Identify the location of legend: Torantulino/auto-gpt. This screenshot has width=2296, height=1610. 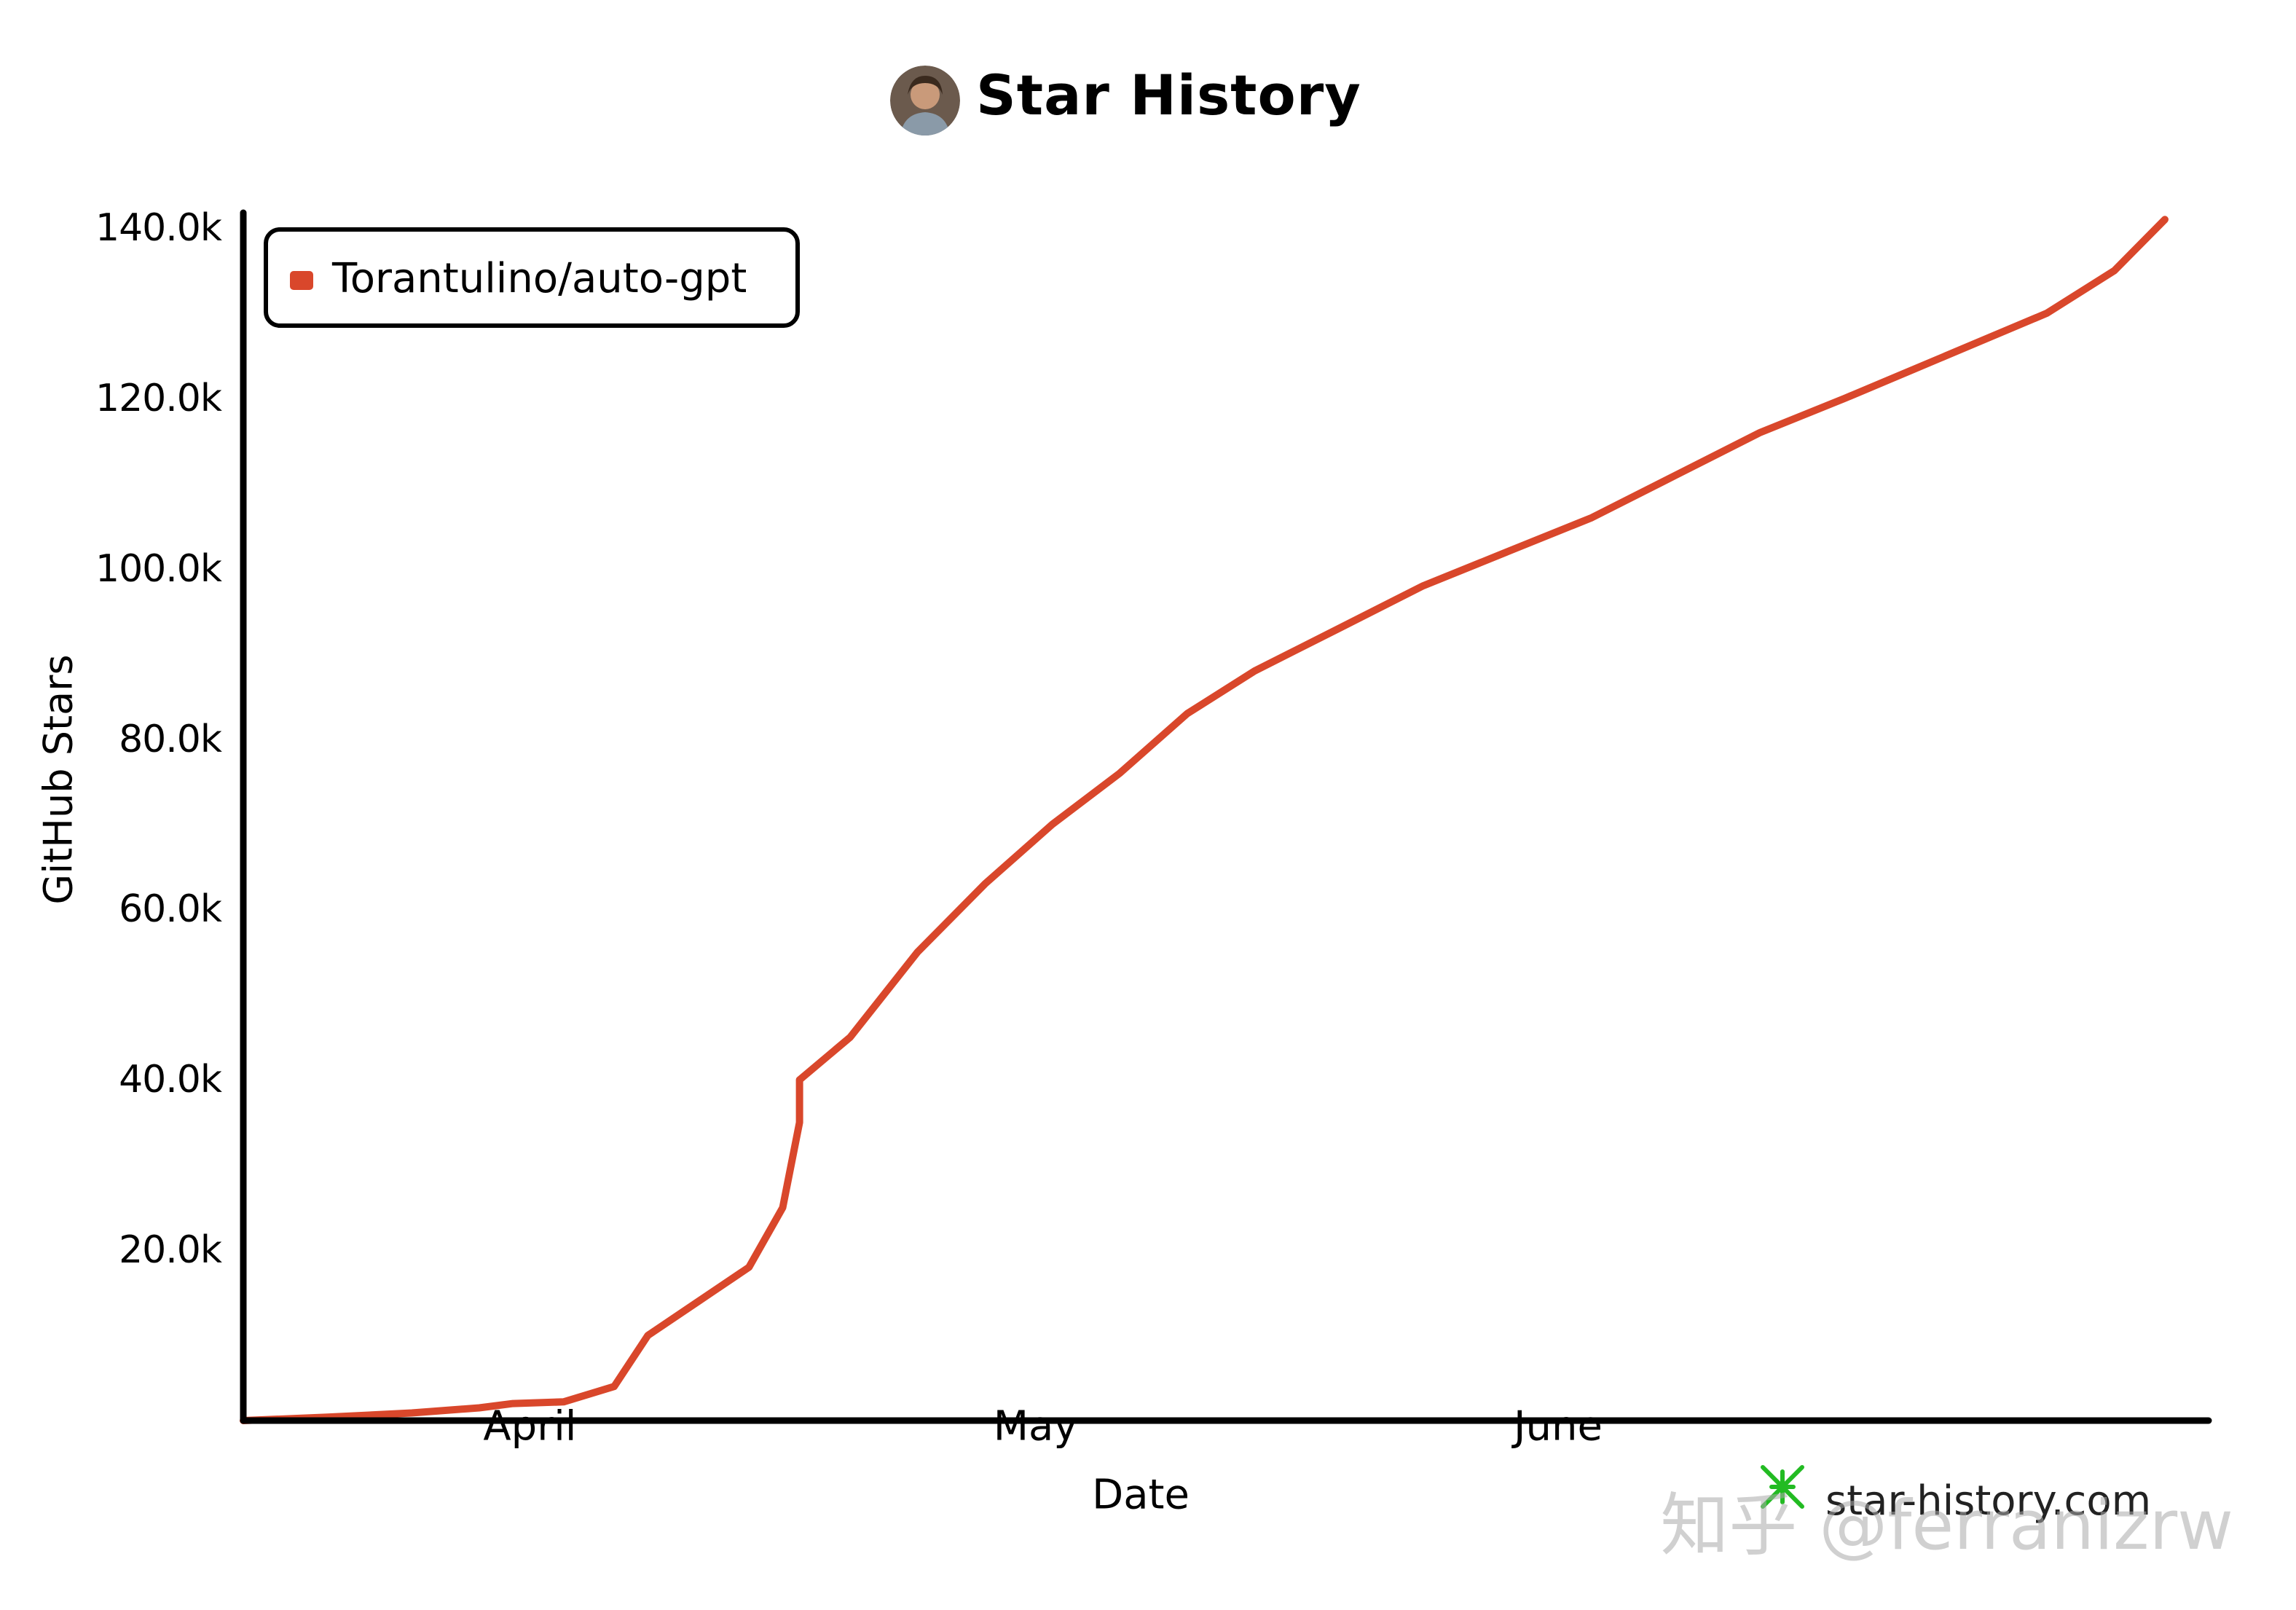
(532, 277).